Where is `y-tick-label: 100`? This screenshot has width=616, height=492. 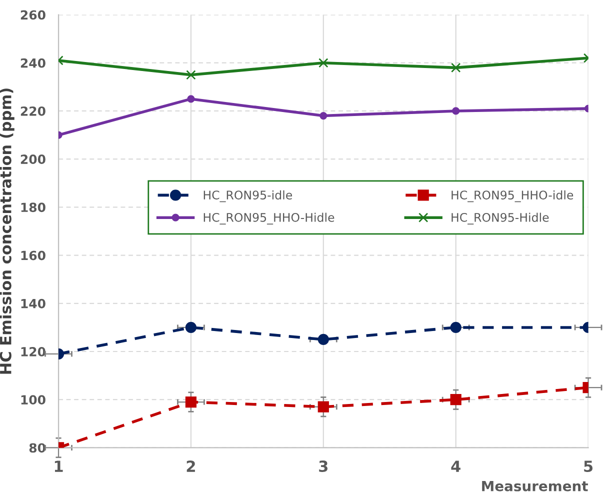
y-tick-label: 100 is located at coordinates (33, 400).